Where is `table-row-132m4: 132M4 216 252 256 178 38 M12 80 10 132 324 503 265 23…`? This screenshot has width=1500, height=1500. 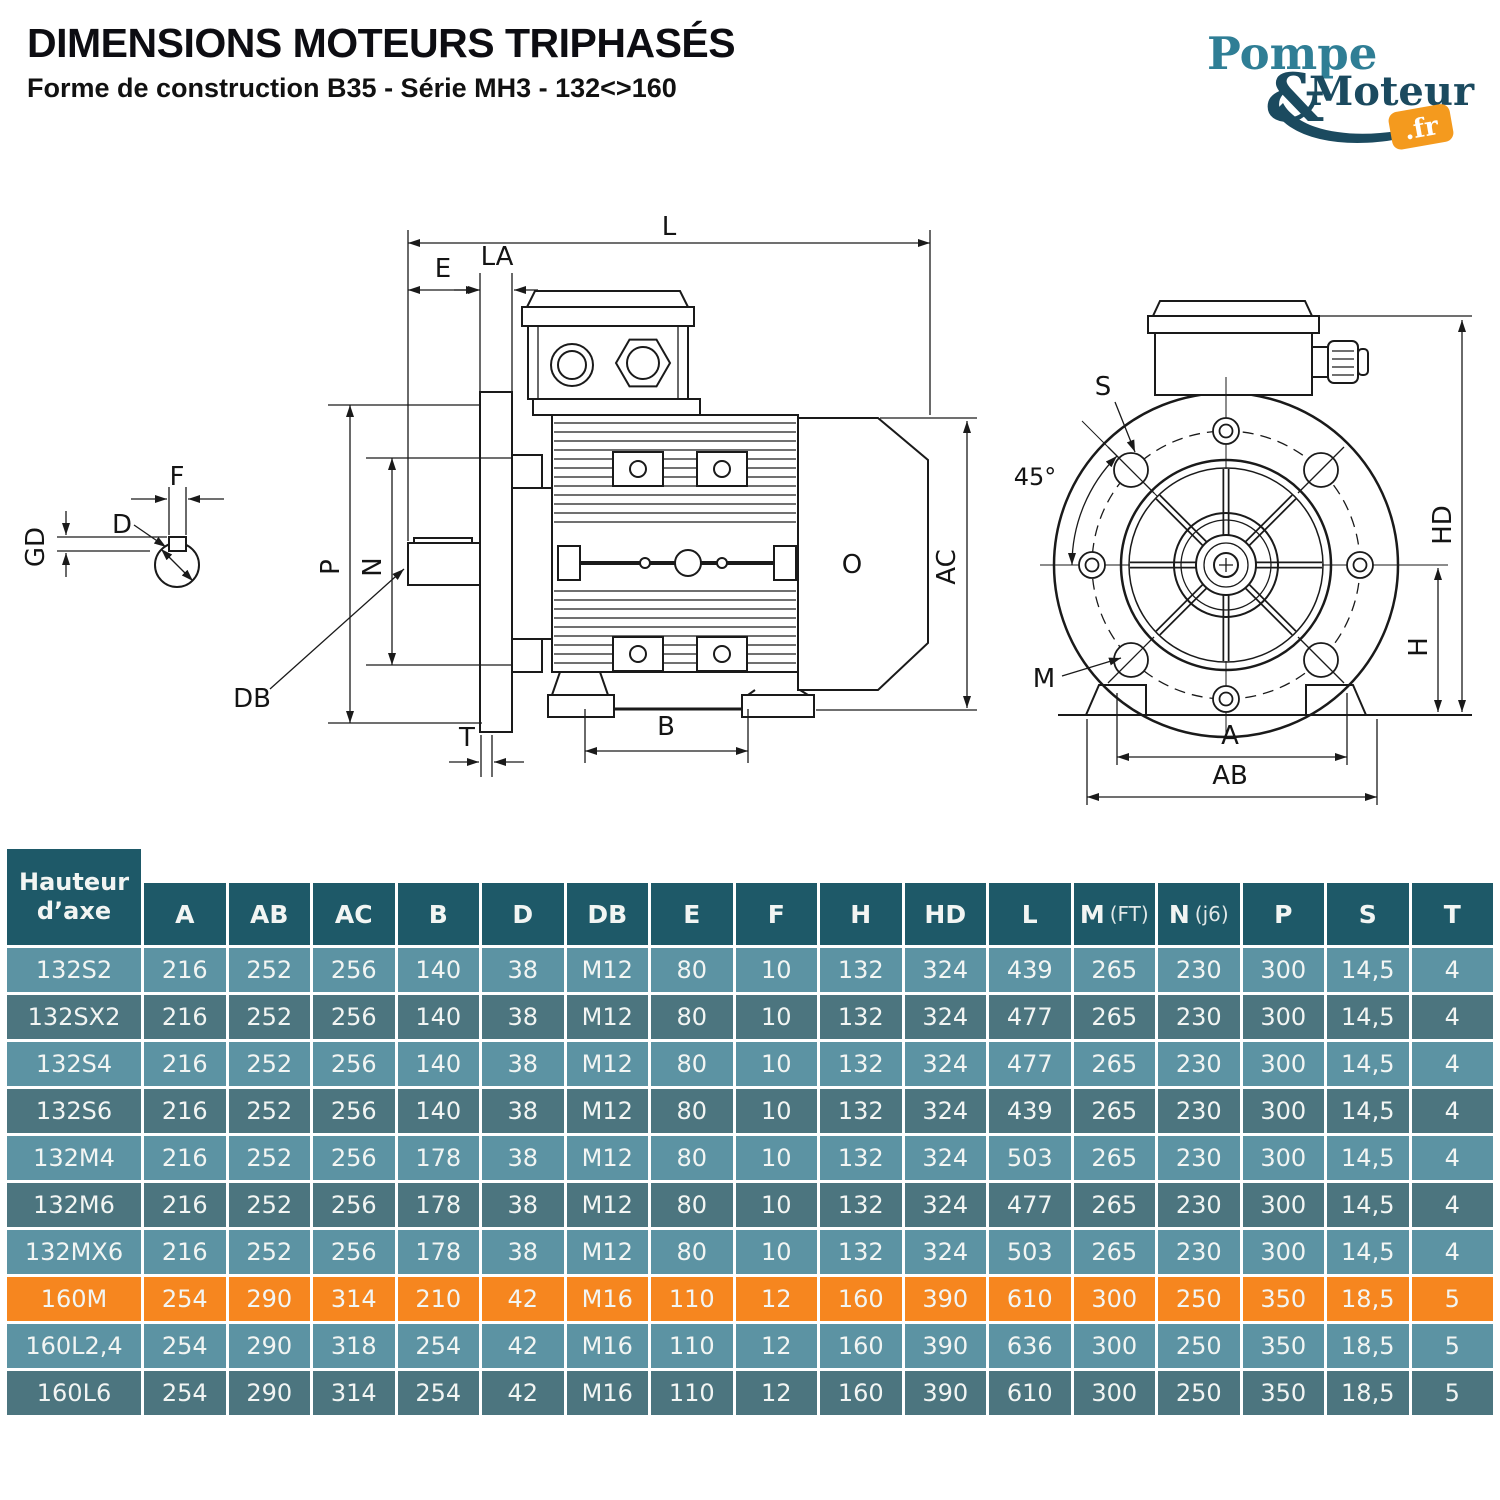
table-row-132m4: 132M4 216 252 256 178 38 M12 80 10 132 324 503 265 23… is located at coordinates (750, 1158).